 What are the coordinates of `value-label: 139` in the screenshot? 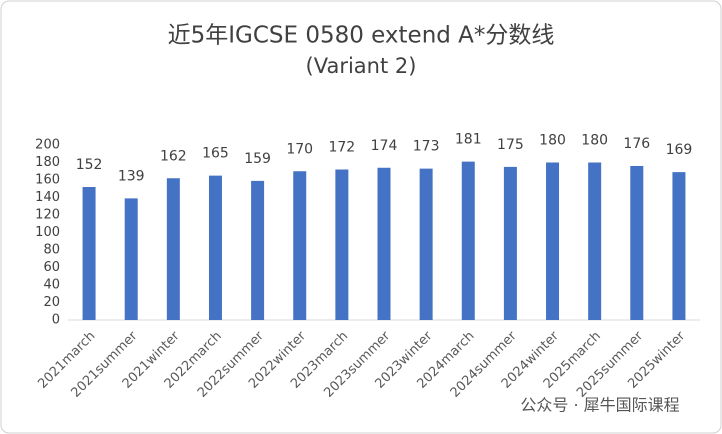 It's located at (131, 176).